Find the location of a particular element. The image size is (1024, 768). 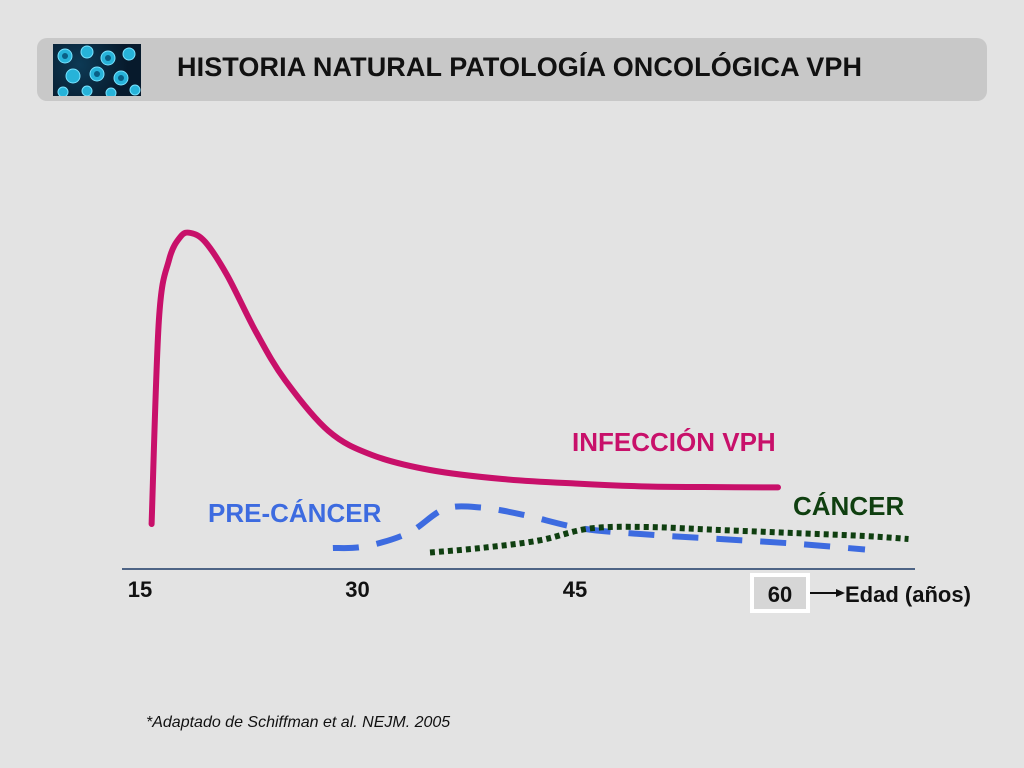

virus-microscopy-image is located at coordinates (97, 70).